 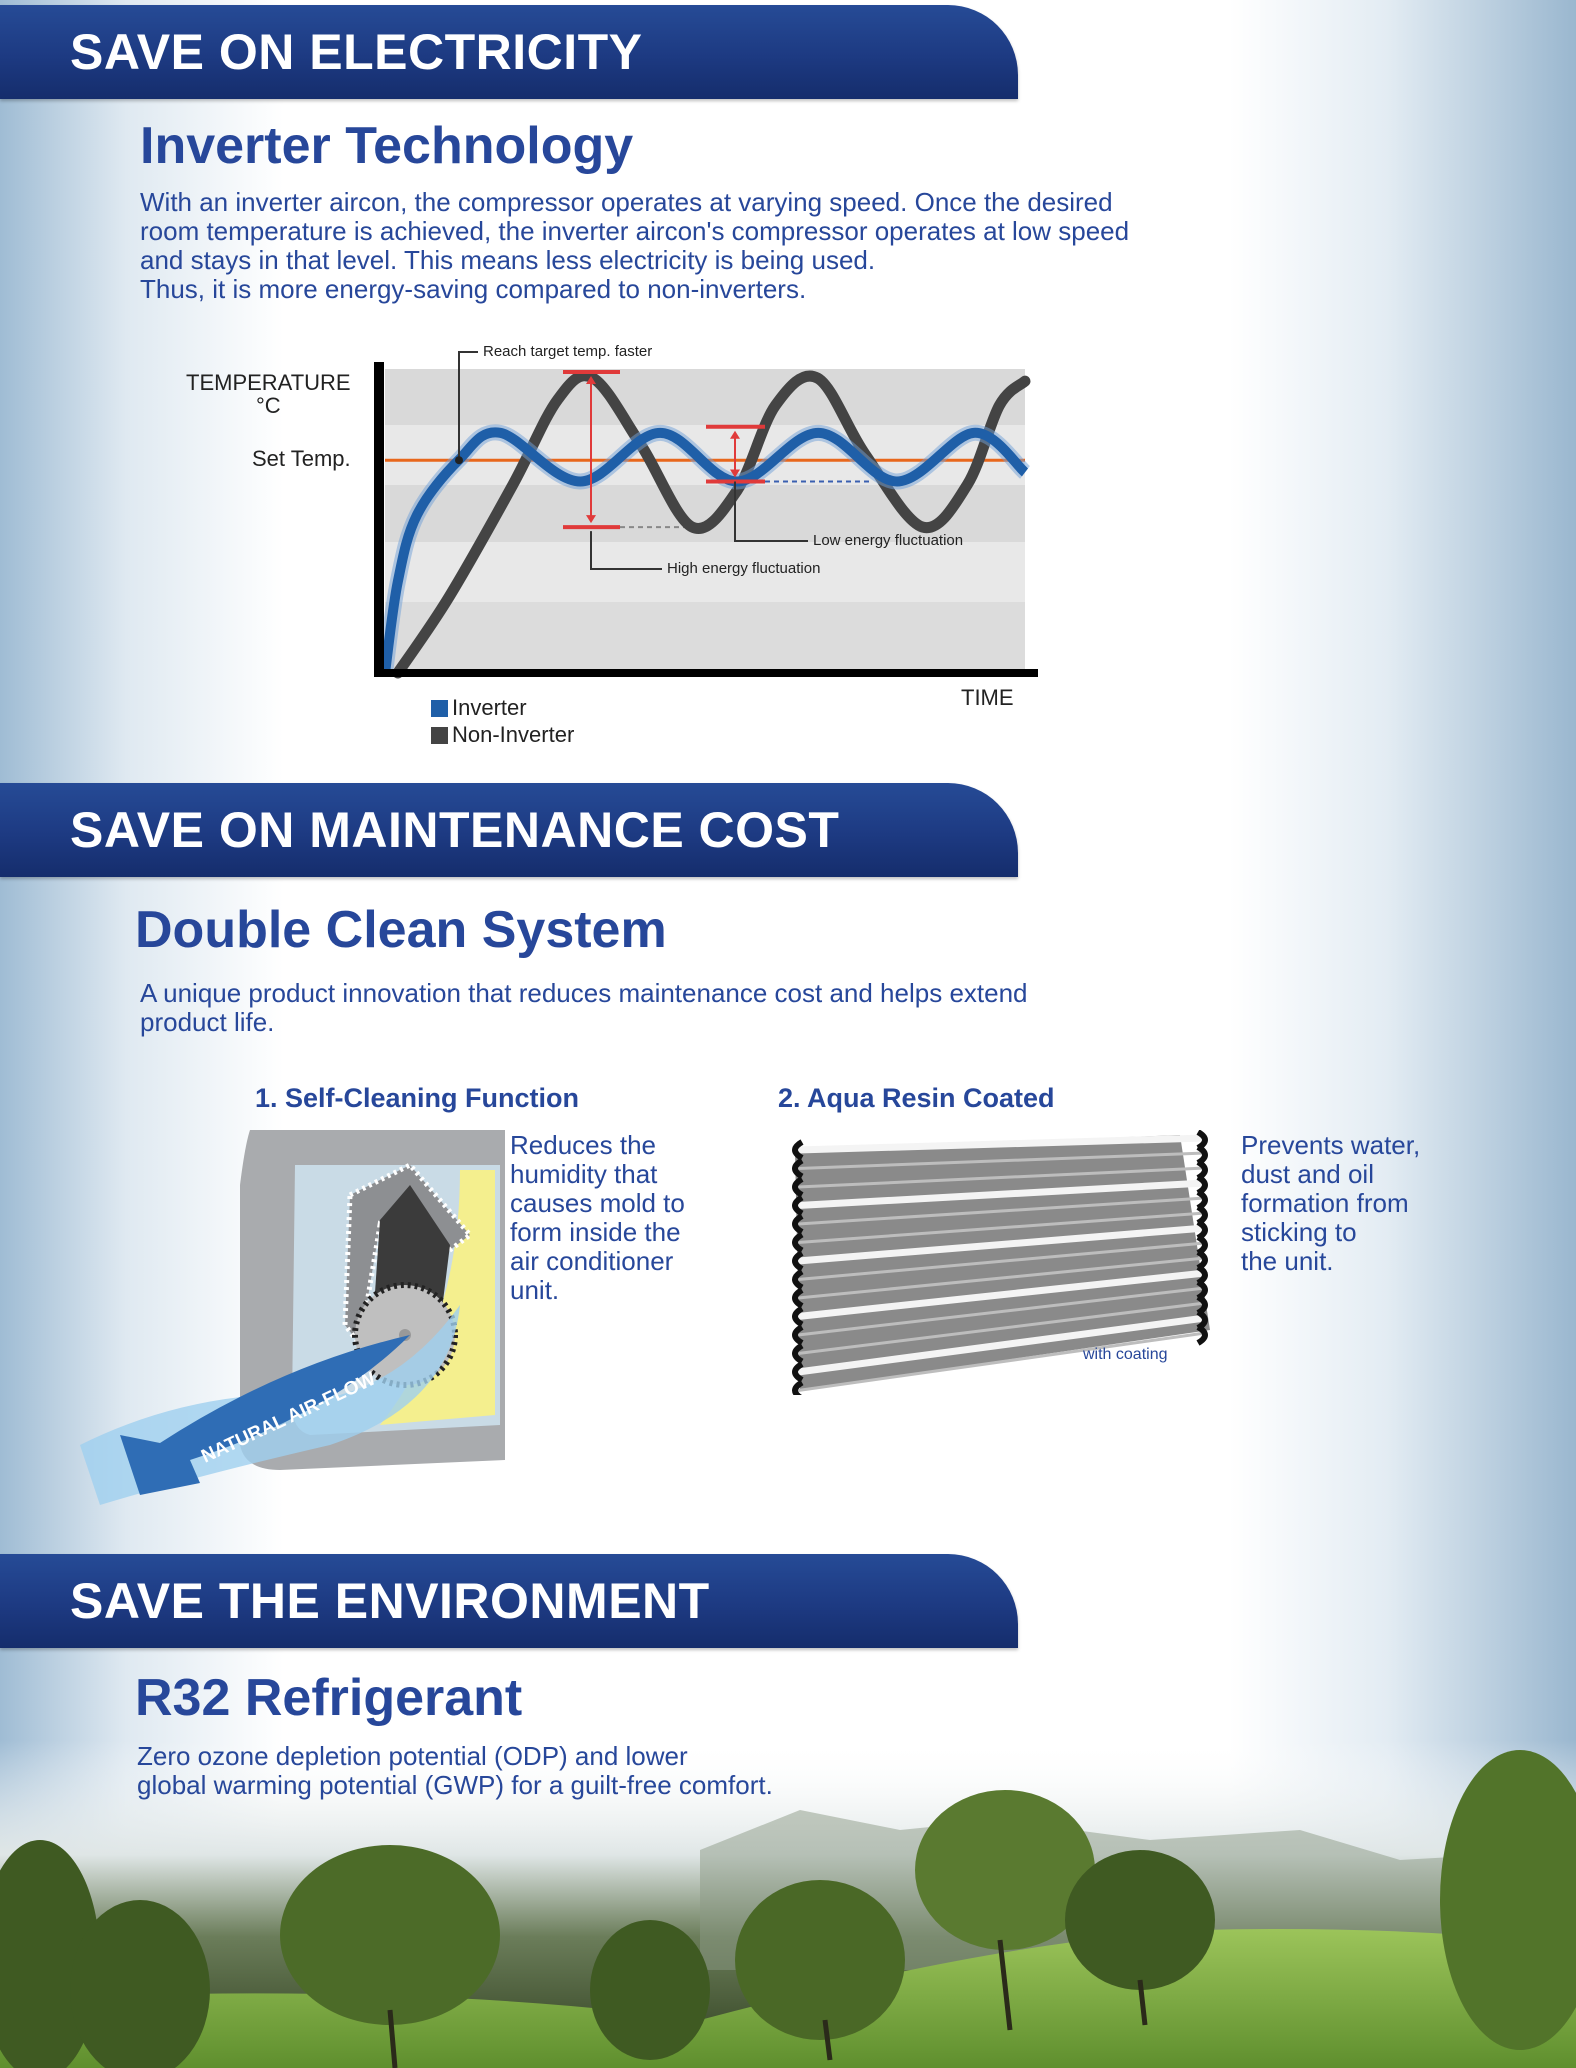 What do you see at coordinates (390, 1601) in the screenshot?
I see `banner-title: SAVE THE ENVIRONMENT` at bounding box center [390, 1601].